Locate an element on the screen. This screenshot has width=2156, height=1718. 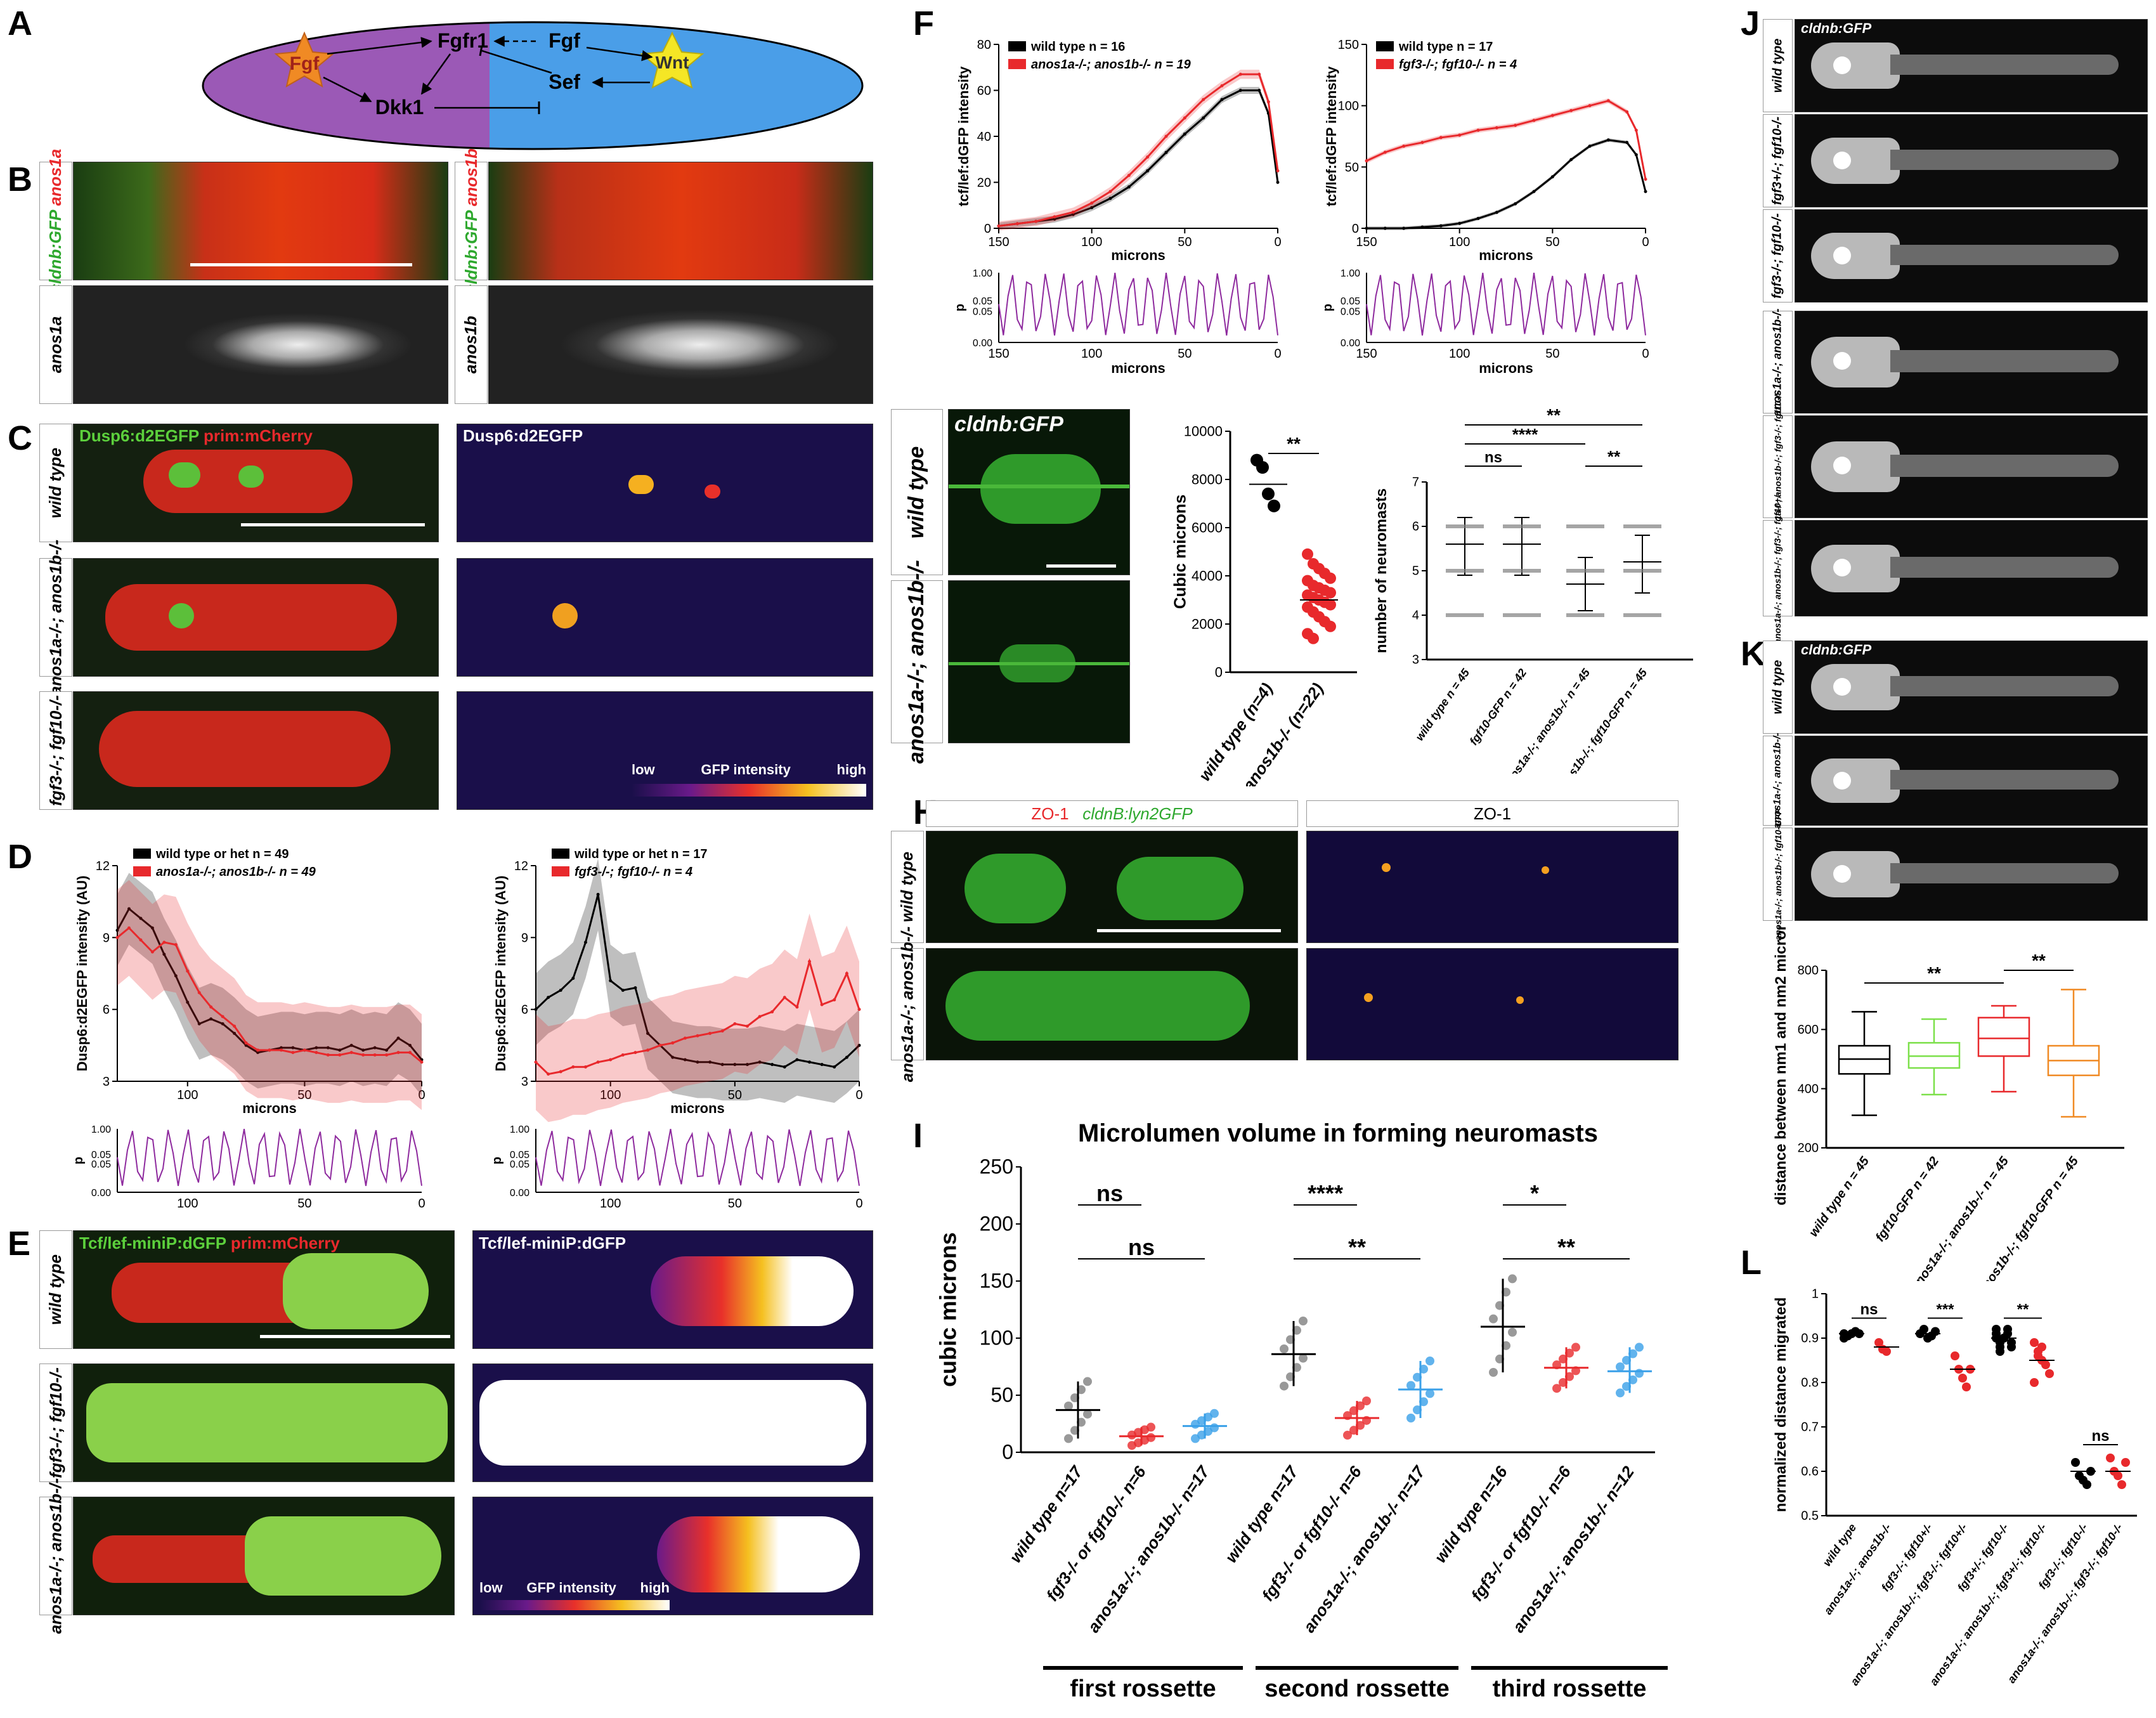
y-tick-label: 20 is located at coordinates (984, 183).